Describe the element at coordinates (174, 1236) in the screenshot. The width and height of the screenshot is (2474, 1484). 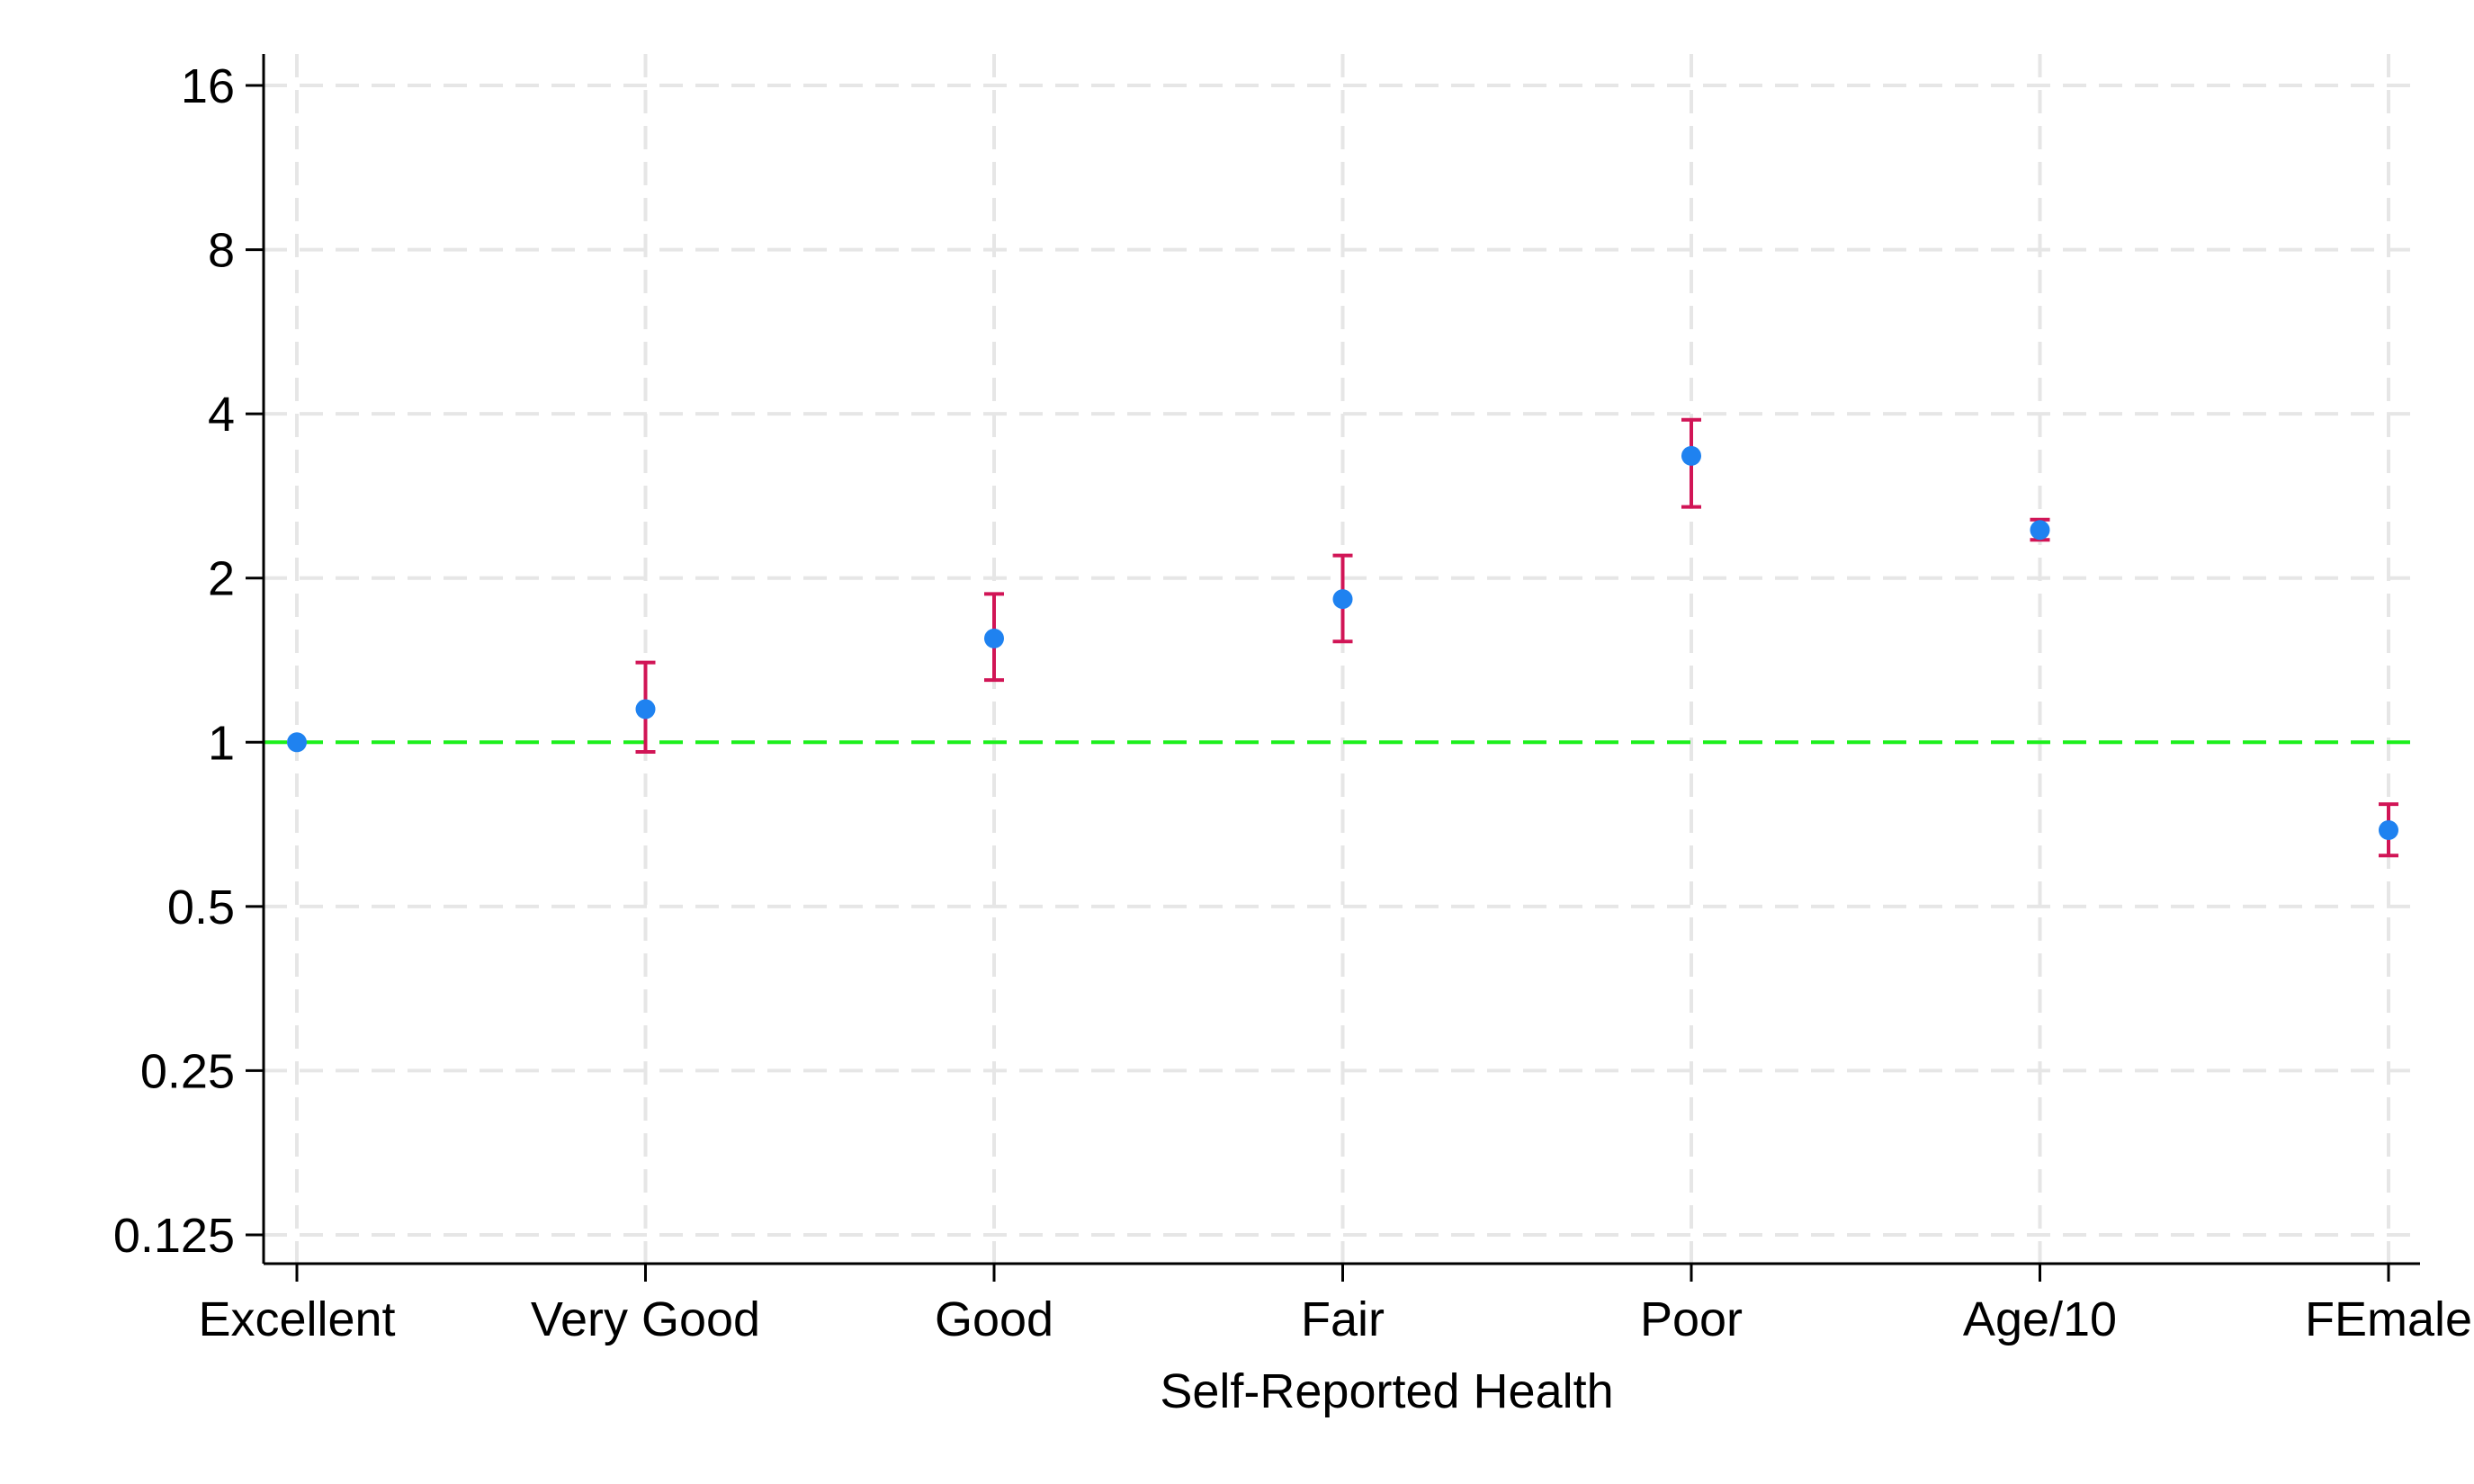
I see `y-tick-label: 0.125` at that location.